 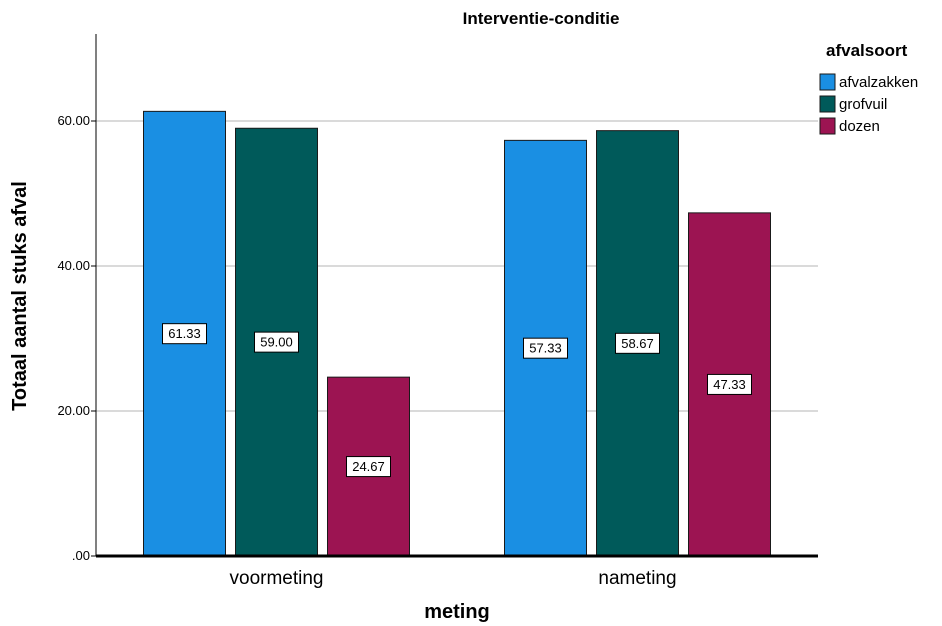 I want to click on x-axis-title: meting, so click(x=457, y=612).